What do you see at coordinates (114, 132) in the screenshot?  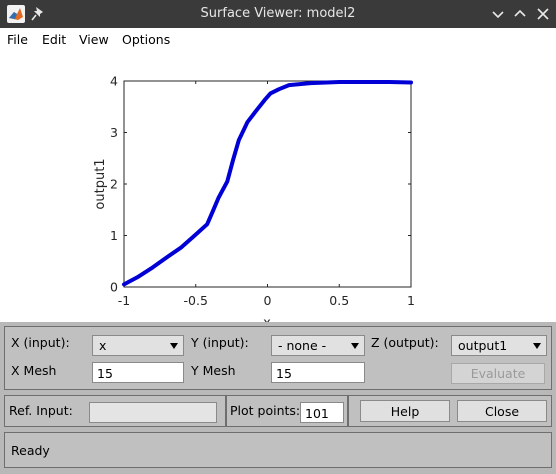 I see `y-tick-label: 3` at bounding box center [114, 132].